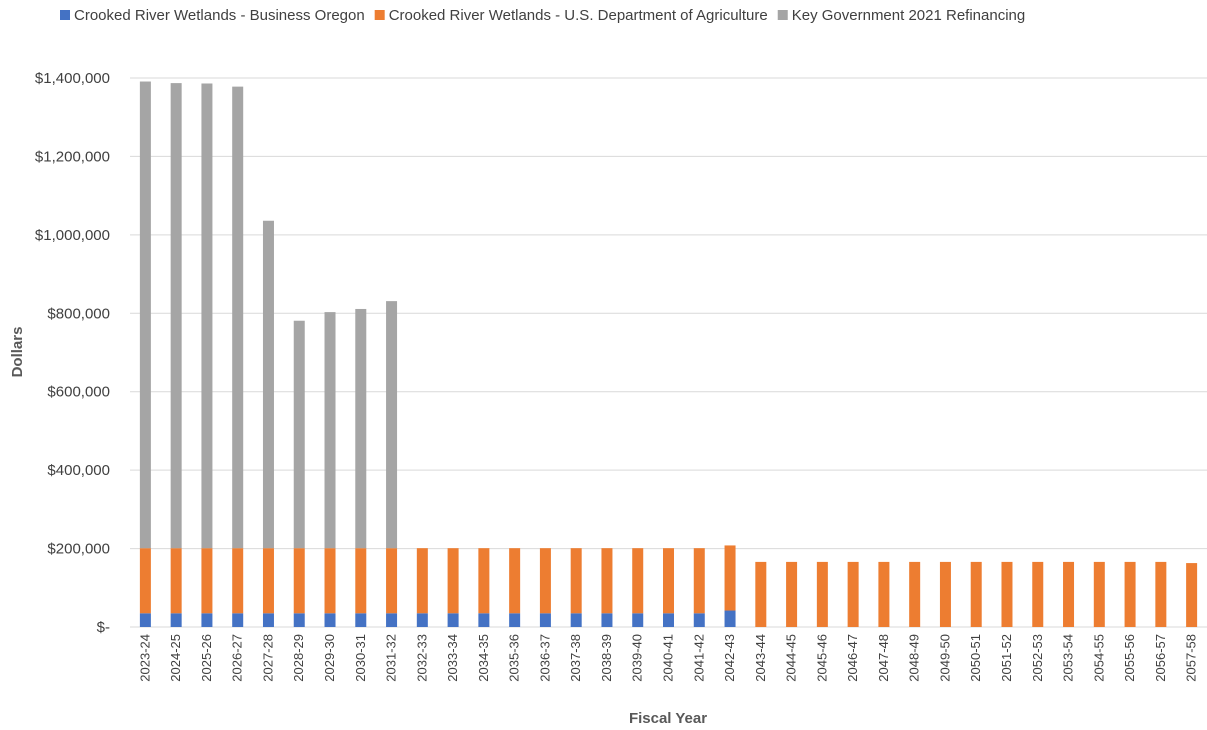 Image resolution: width=1207 pixels, height=730 pixels. I want to click on x-tick-label: 2028-29, so click(298, 658).